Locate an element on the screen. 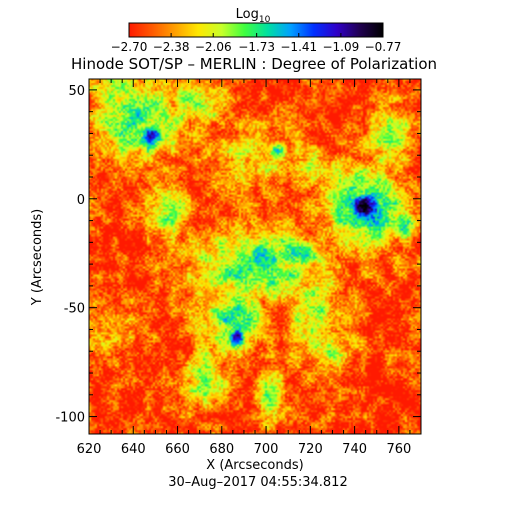 This screenshot has width=510, height=512. colorbar-title-base: Log is located at coordinates (247, 14).